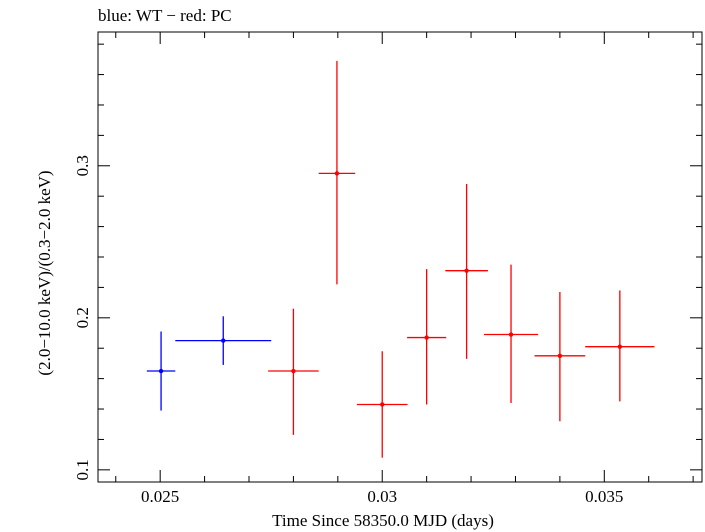 This screenshot has width=705, height=532. I want to click on y-tick-label: 0.3, so click(82, 165).